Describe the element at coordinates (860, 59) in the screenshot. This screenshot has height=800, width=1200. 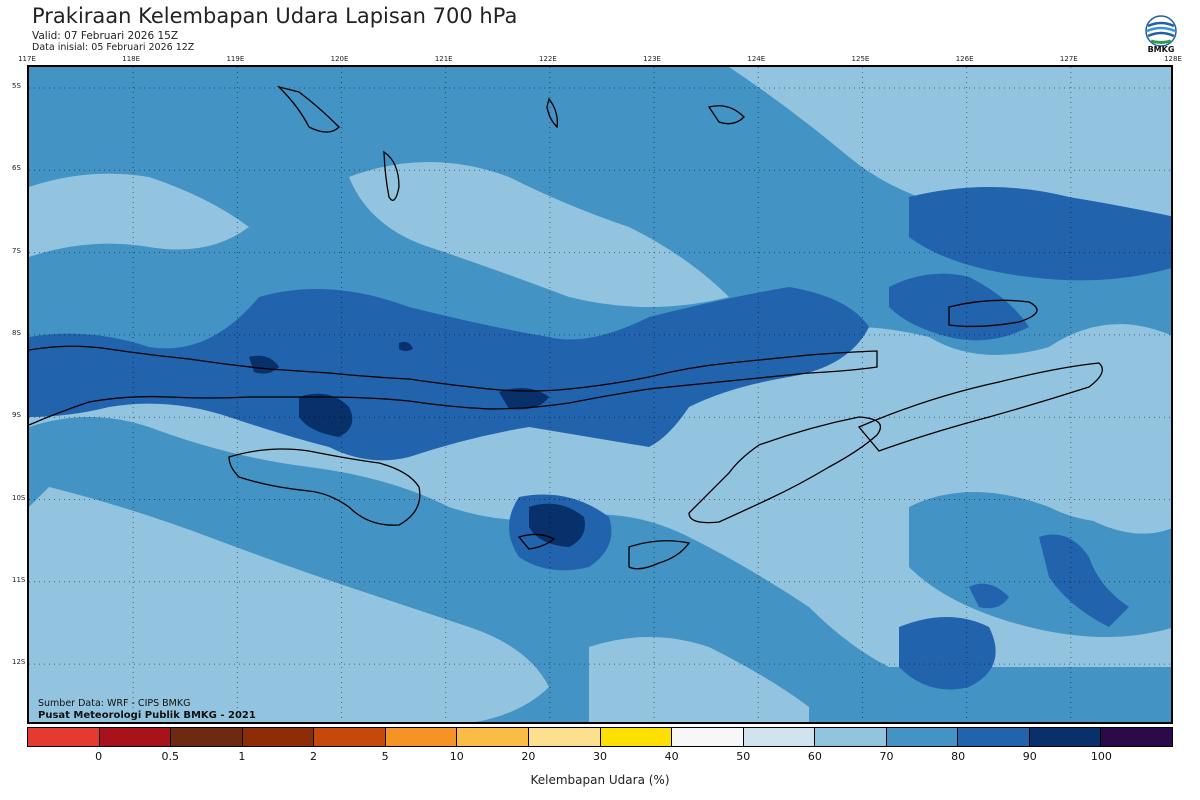
I see `longitude-label: 125E` at that location.